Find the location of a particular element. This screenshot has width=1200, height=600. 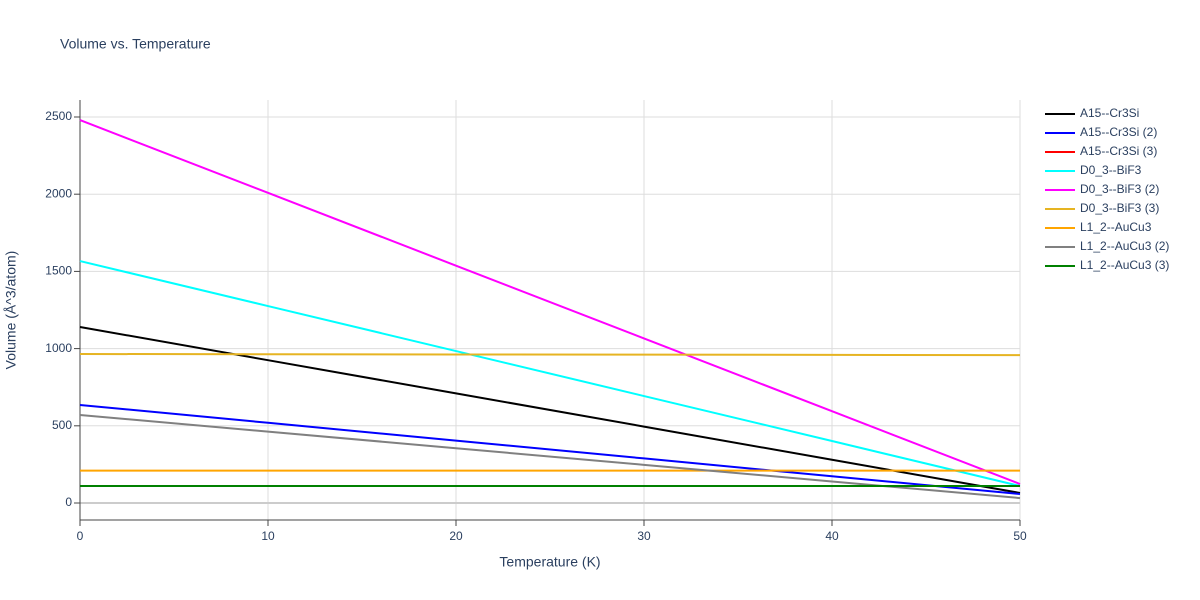

y-tick-label: 2000 is located at coordinates (58, 193).